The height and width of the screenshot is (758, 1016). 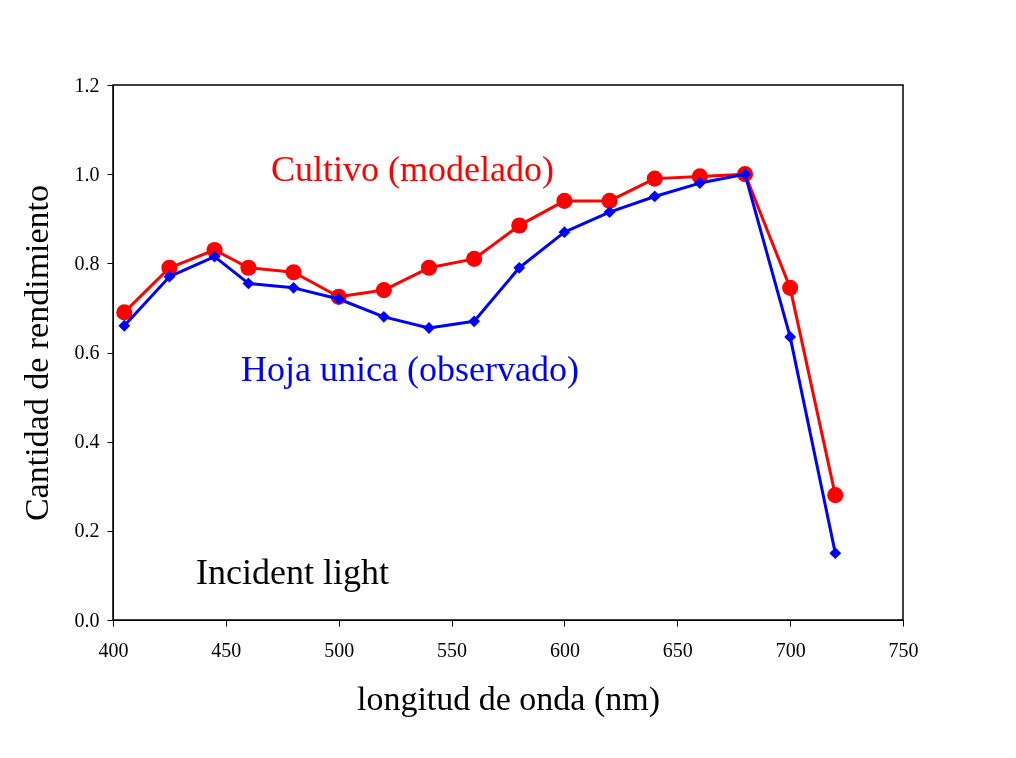 What do you see at coordinates (87, 262) in the screenshot?
I see `y-tick-label: 0.8` at bounding box center [87, 262].